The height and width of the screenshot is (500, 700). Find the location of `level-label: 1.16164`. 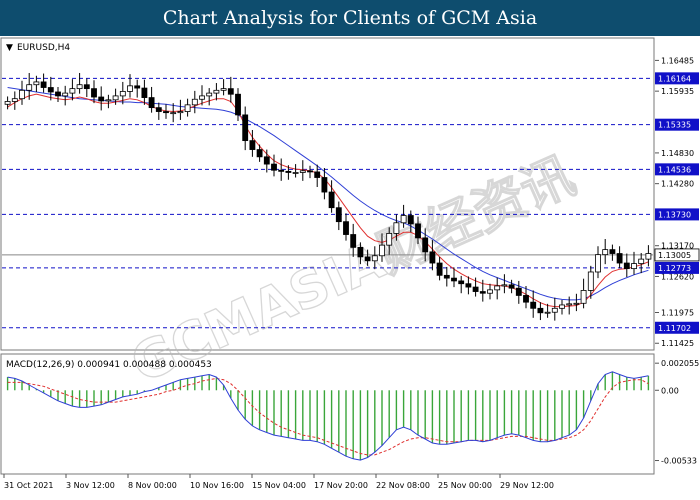

level-label: 1.16164 is located at coordinates (674, 78).